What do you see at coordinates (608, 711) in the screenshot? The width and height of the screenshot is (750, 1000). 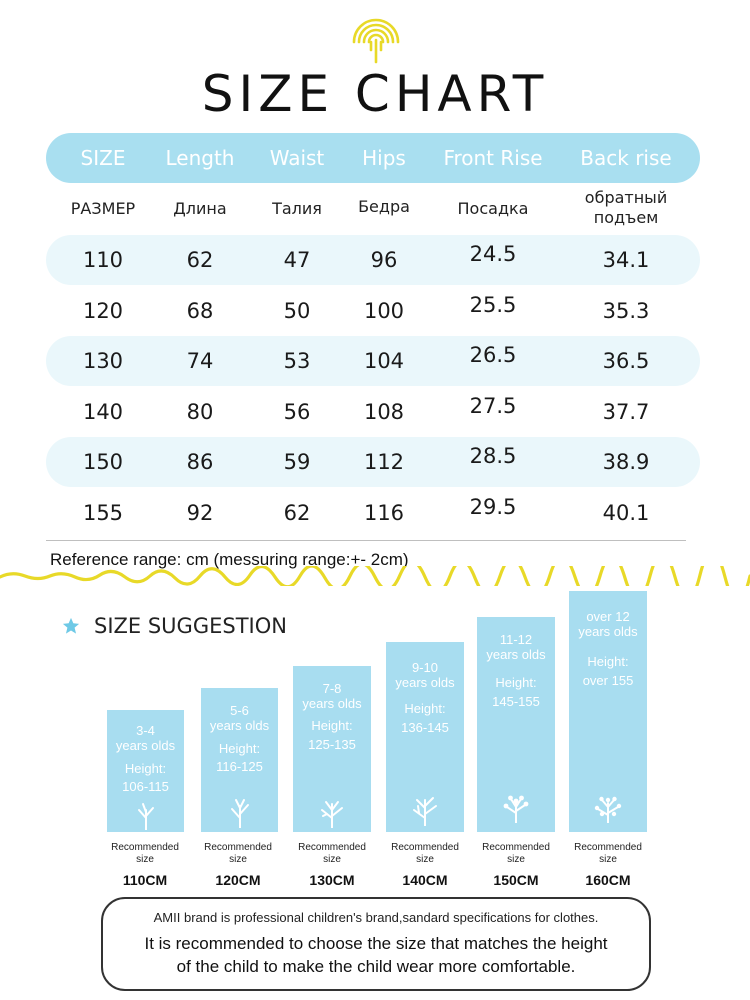 I see `size-bar-160: over 12 years olds Height: over 155` at bounding box center [608, 711].